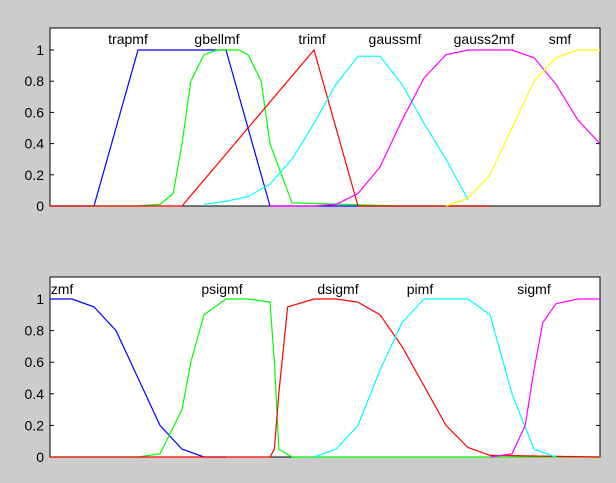 This screenshot has height=483, width=616. Describe the element at coordinates (62, 289) in the screenshot. I see `annotation-zmf: zmf` at that location.